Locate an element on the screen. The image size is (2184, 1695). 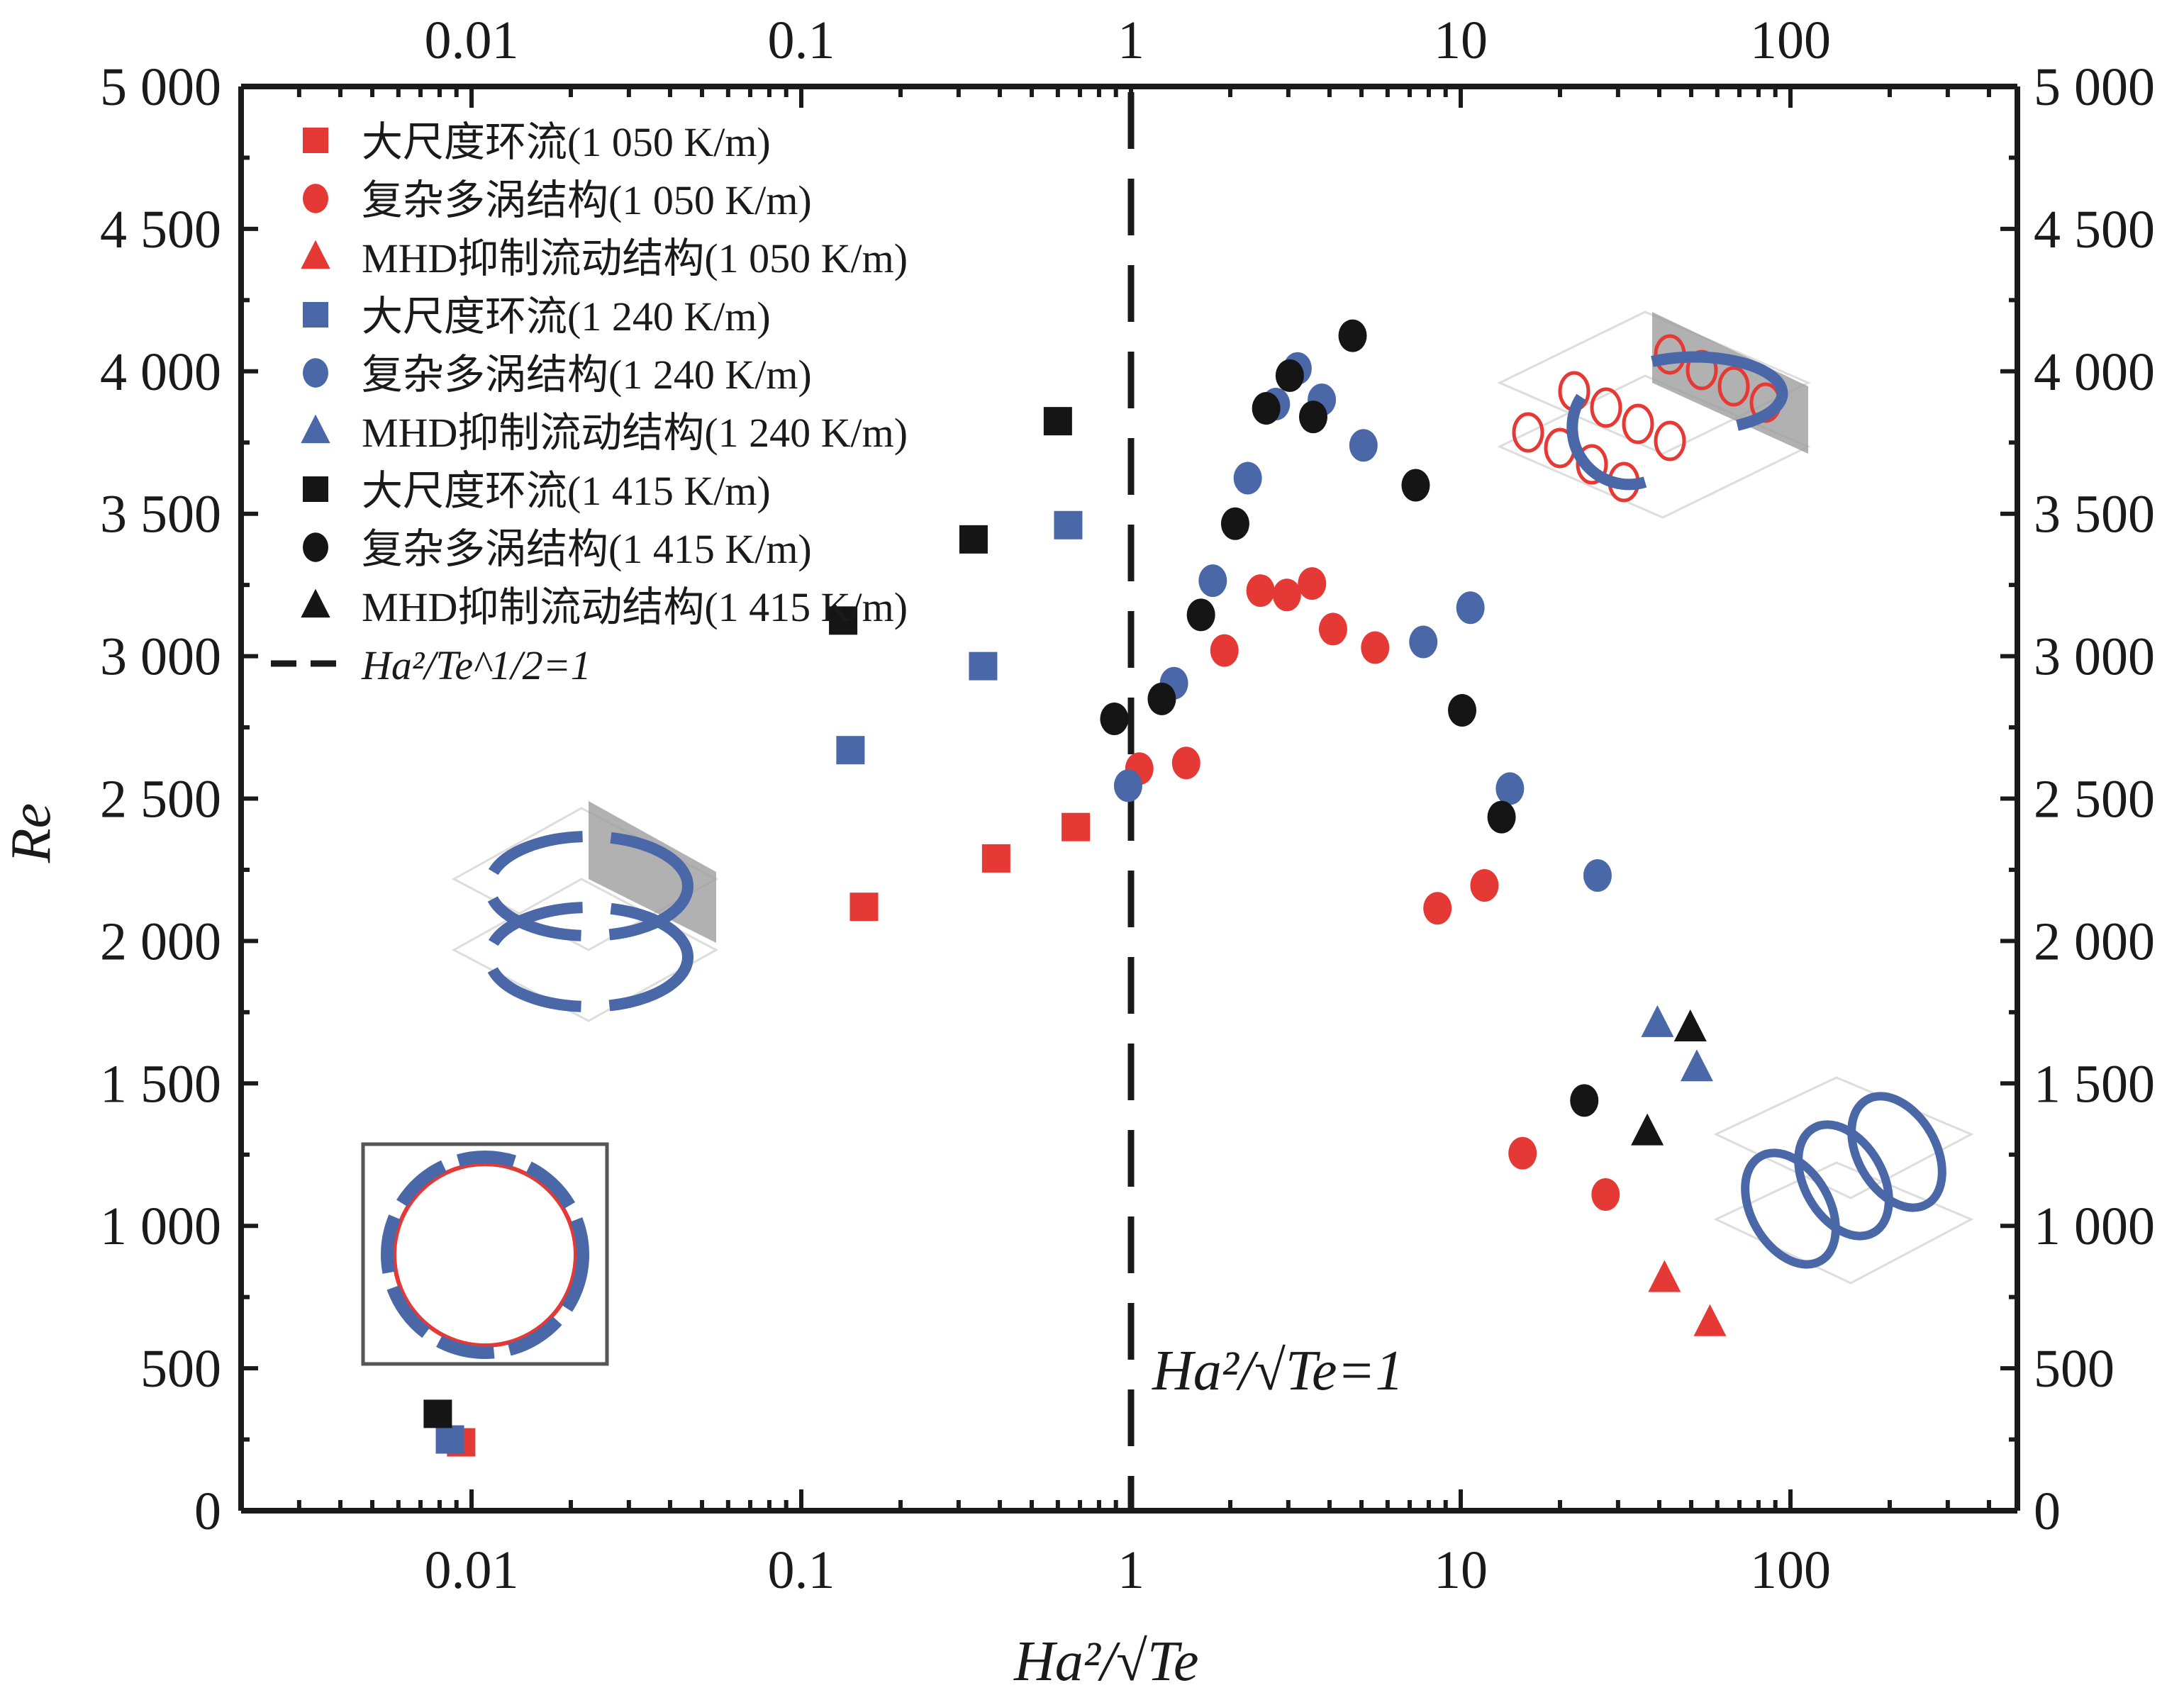
legend-label: 大尺度环流(1 415 K/m) is located at coordinates (566, 491).